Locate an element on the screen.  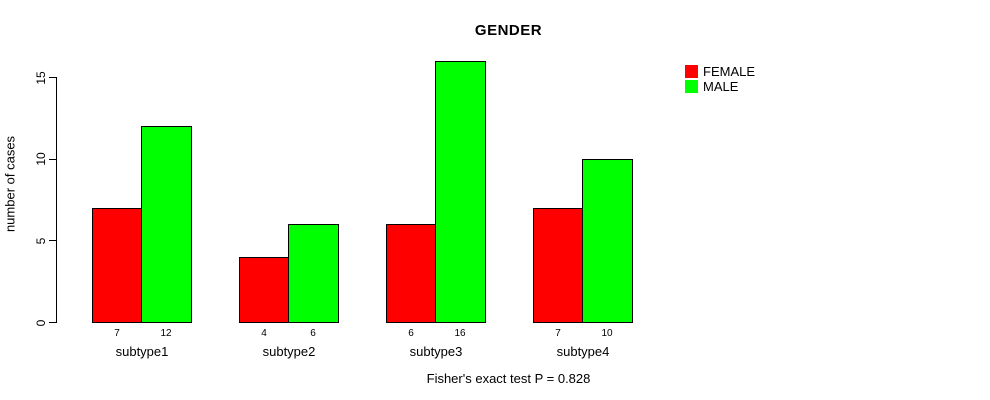
category-label-subtype1: subtype1 is located at coordinates (142, 351).